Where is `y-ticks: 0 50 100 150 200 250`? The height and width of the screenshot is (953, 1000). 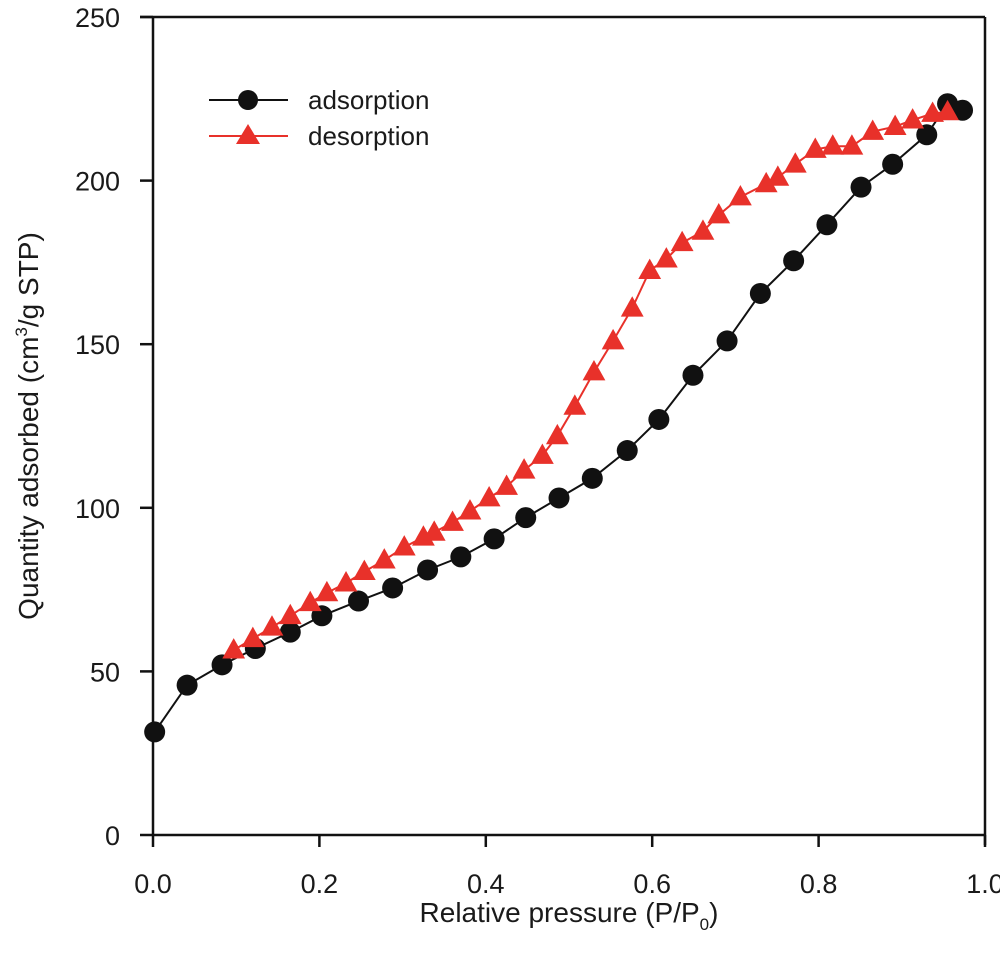 y-ticks: 0 50 100 150 200 250 is located at coordinates (114, 427).